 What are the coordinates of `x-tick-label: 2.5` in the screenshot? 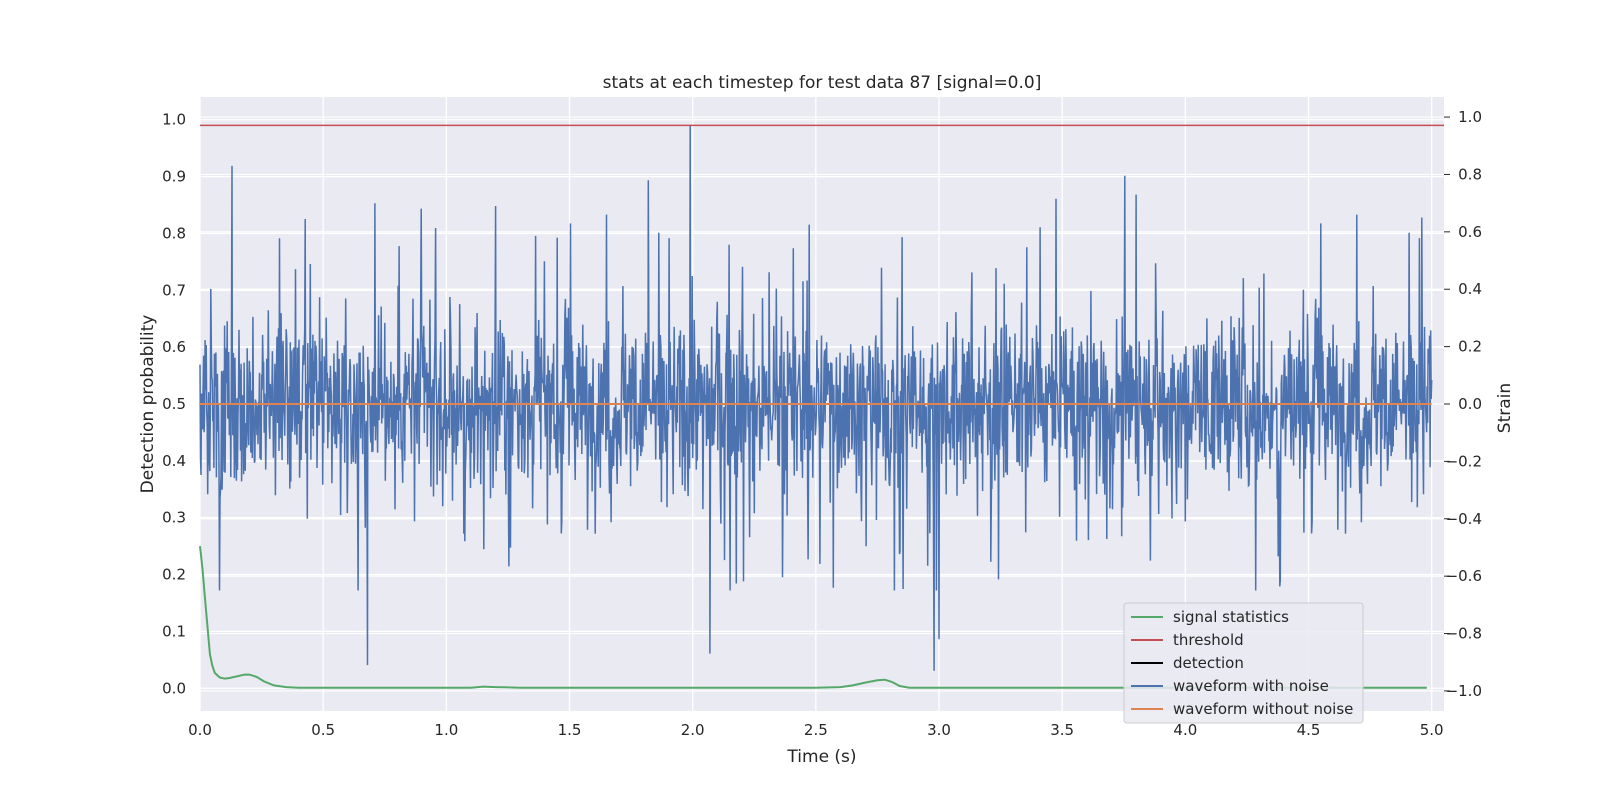 It's located at (816, 730).